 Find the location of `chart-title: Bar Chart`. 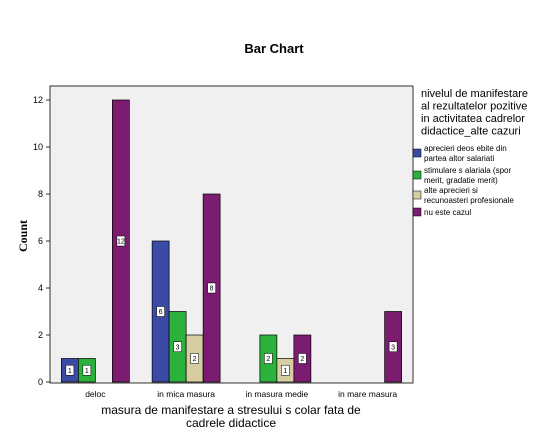

chart-title: Bar Chart is located at coordinates (274, 48).